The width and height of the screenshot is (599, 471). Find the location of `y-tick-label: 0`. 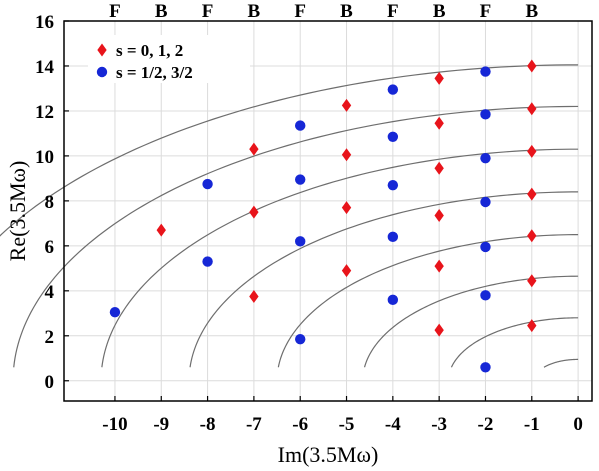

y-tick-label: 0 is located at coordinates (50, 382).